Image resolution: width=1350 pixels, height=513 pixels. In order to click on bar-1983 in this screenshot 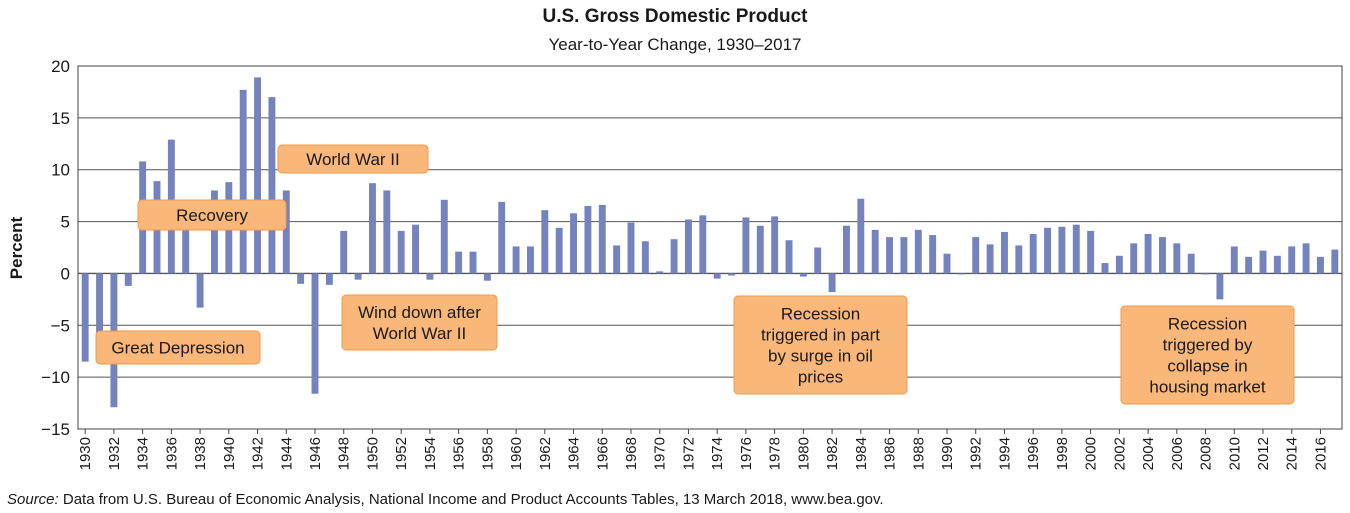, I will do `click(846, 249)`.